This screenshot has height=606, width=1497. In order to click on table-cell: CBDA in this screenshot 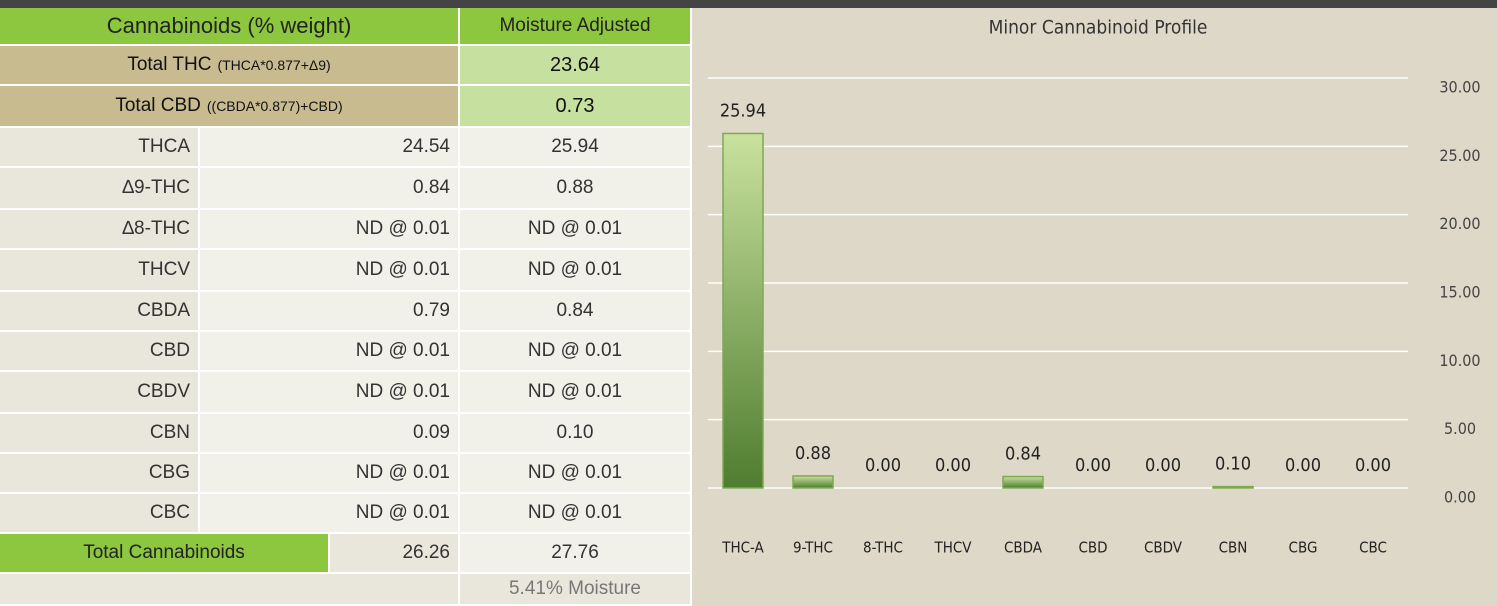, I will do `click(100, 312)`.